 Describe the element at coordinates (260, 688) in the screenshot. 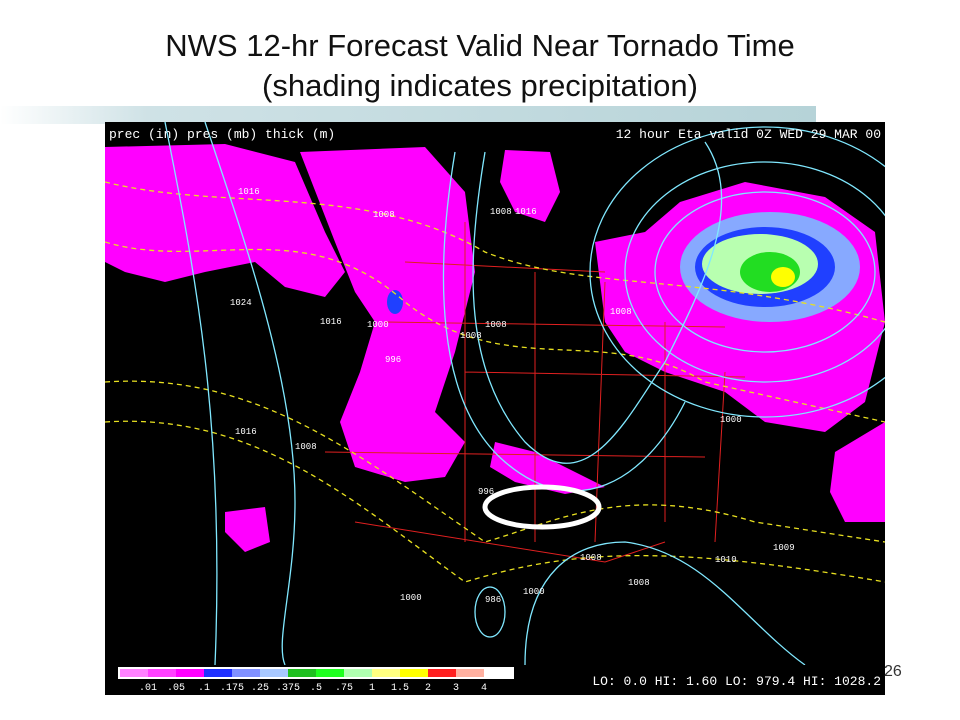

I see `colorbar-label: .25` at that location.